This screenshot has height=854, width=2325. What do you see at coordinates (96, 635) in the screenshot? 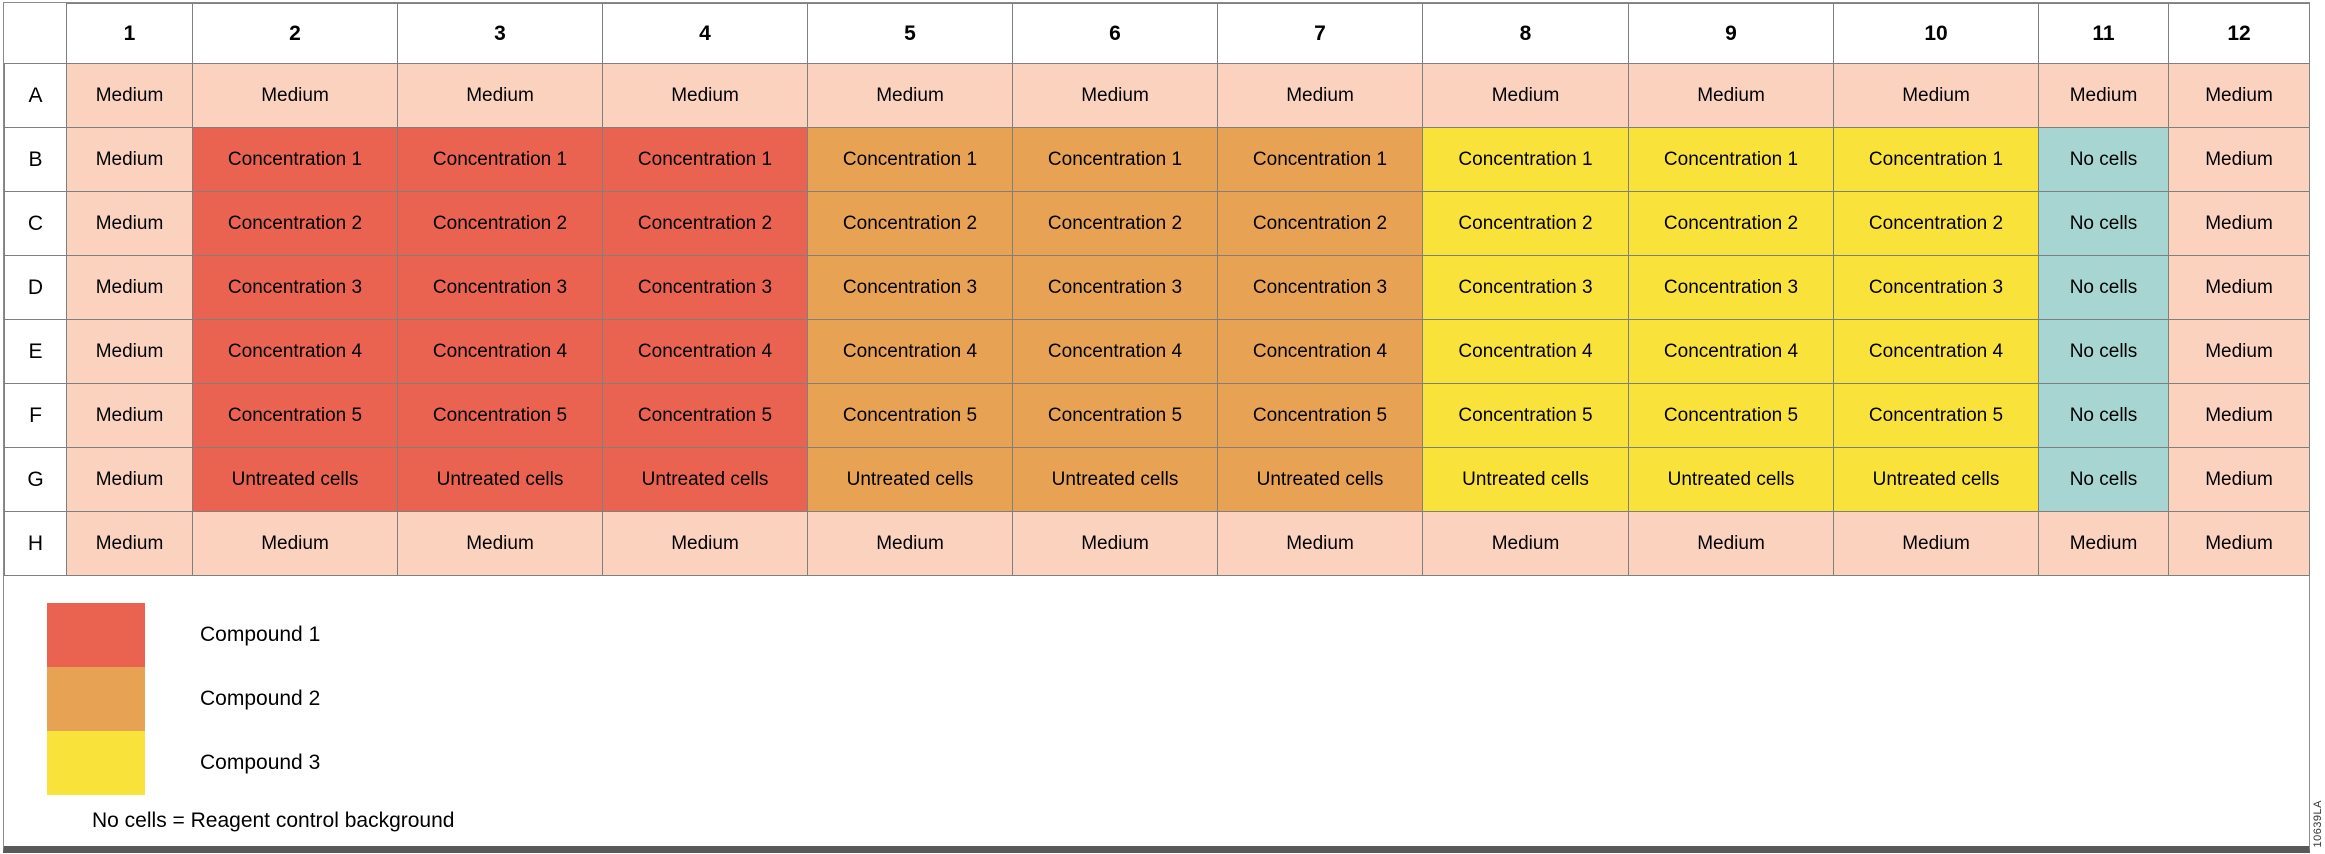
I see `compound-1-swatch` at bounding box center [96, 635].